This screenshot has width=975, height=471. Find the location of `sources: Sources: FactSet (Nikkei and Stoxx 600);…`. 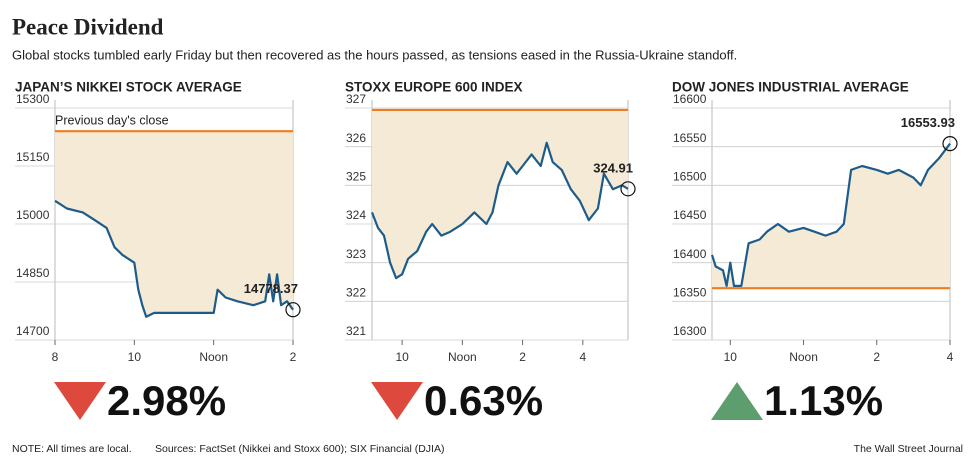

sources: Sources: FactSet (Nikkei and Stoxx 600);… is located at coordinates (299, 449).